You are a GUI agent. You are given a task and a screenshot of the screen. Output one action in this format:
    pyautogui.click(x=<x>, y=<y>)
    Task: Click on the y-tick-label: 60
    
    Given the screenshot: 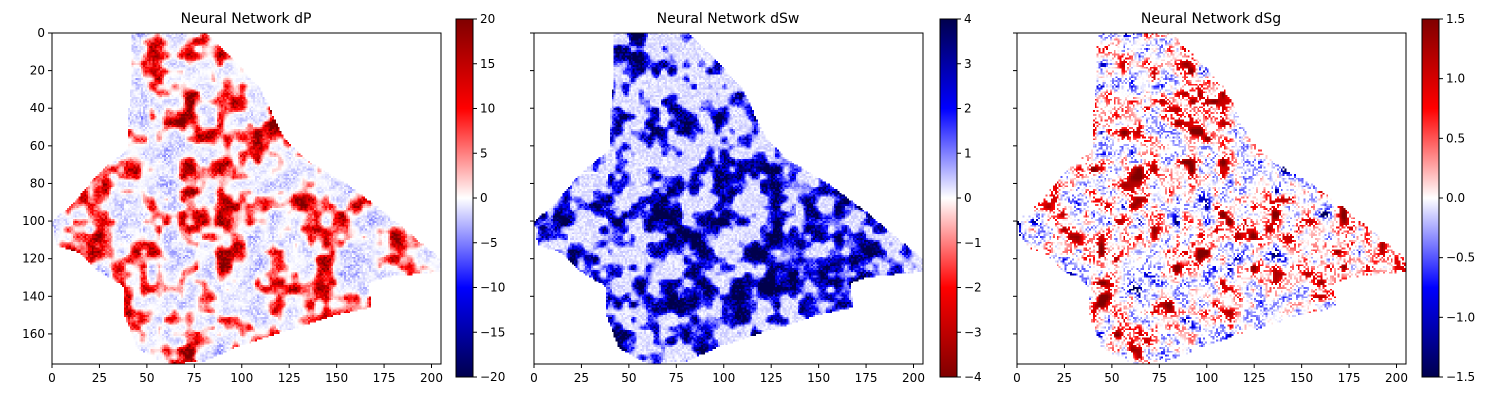 What is the action you would take?
    pyautogui.click(x=37, y=146)
    